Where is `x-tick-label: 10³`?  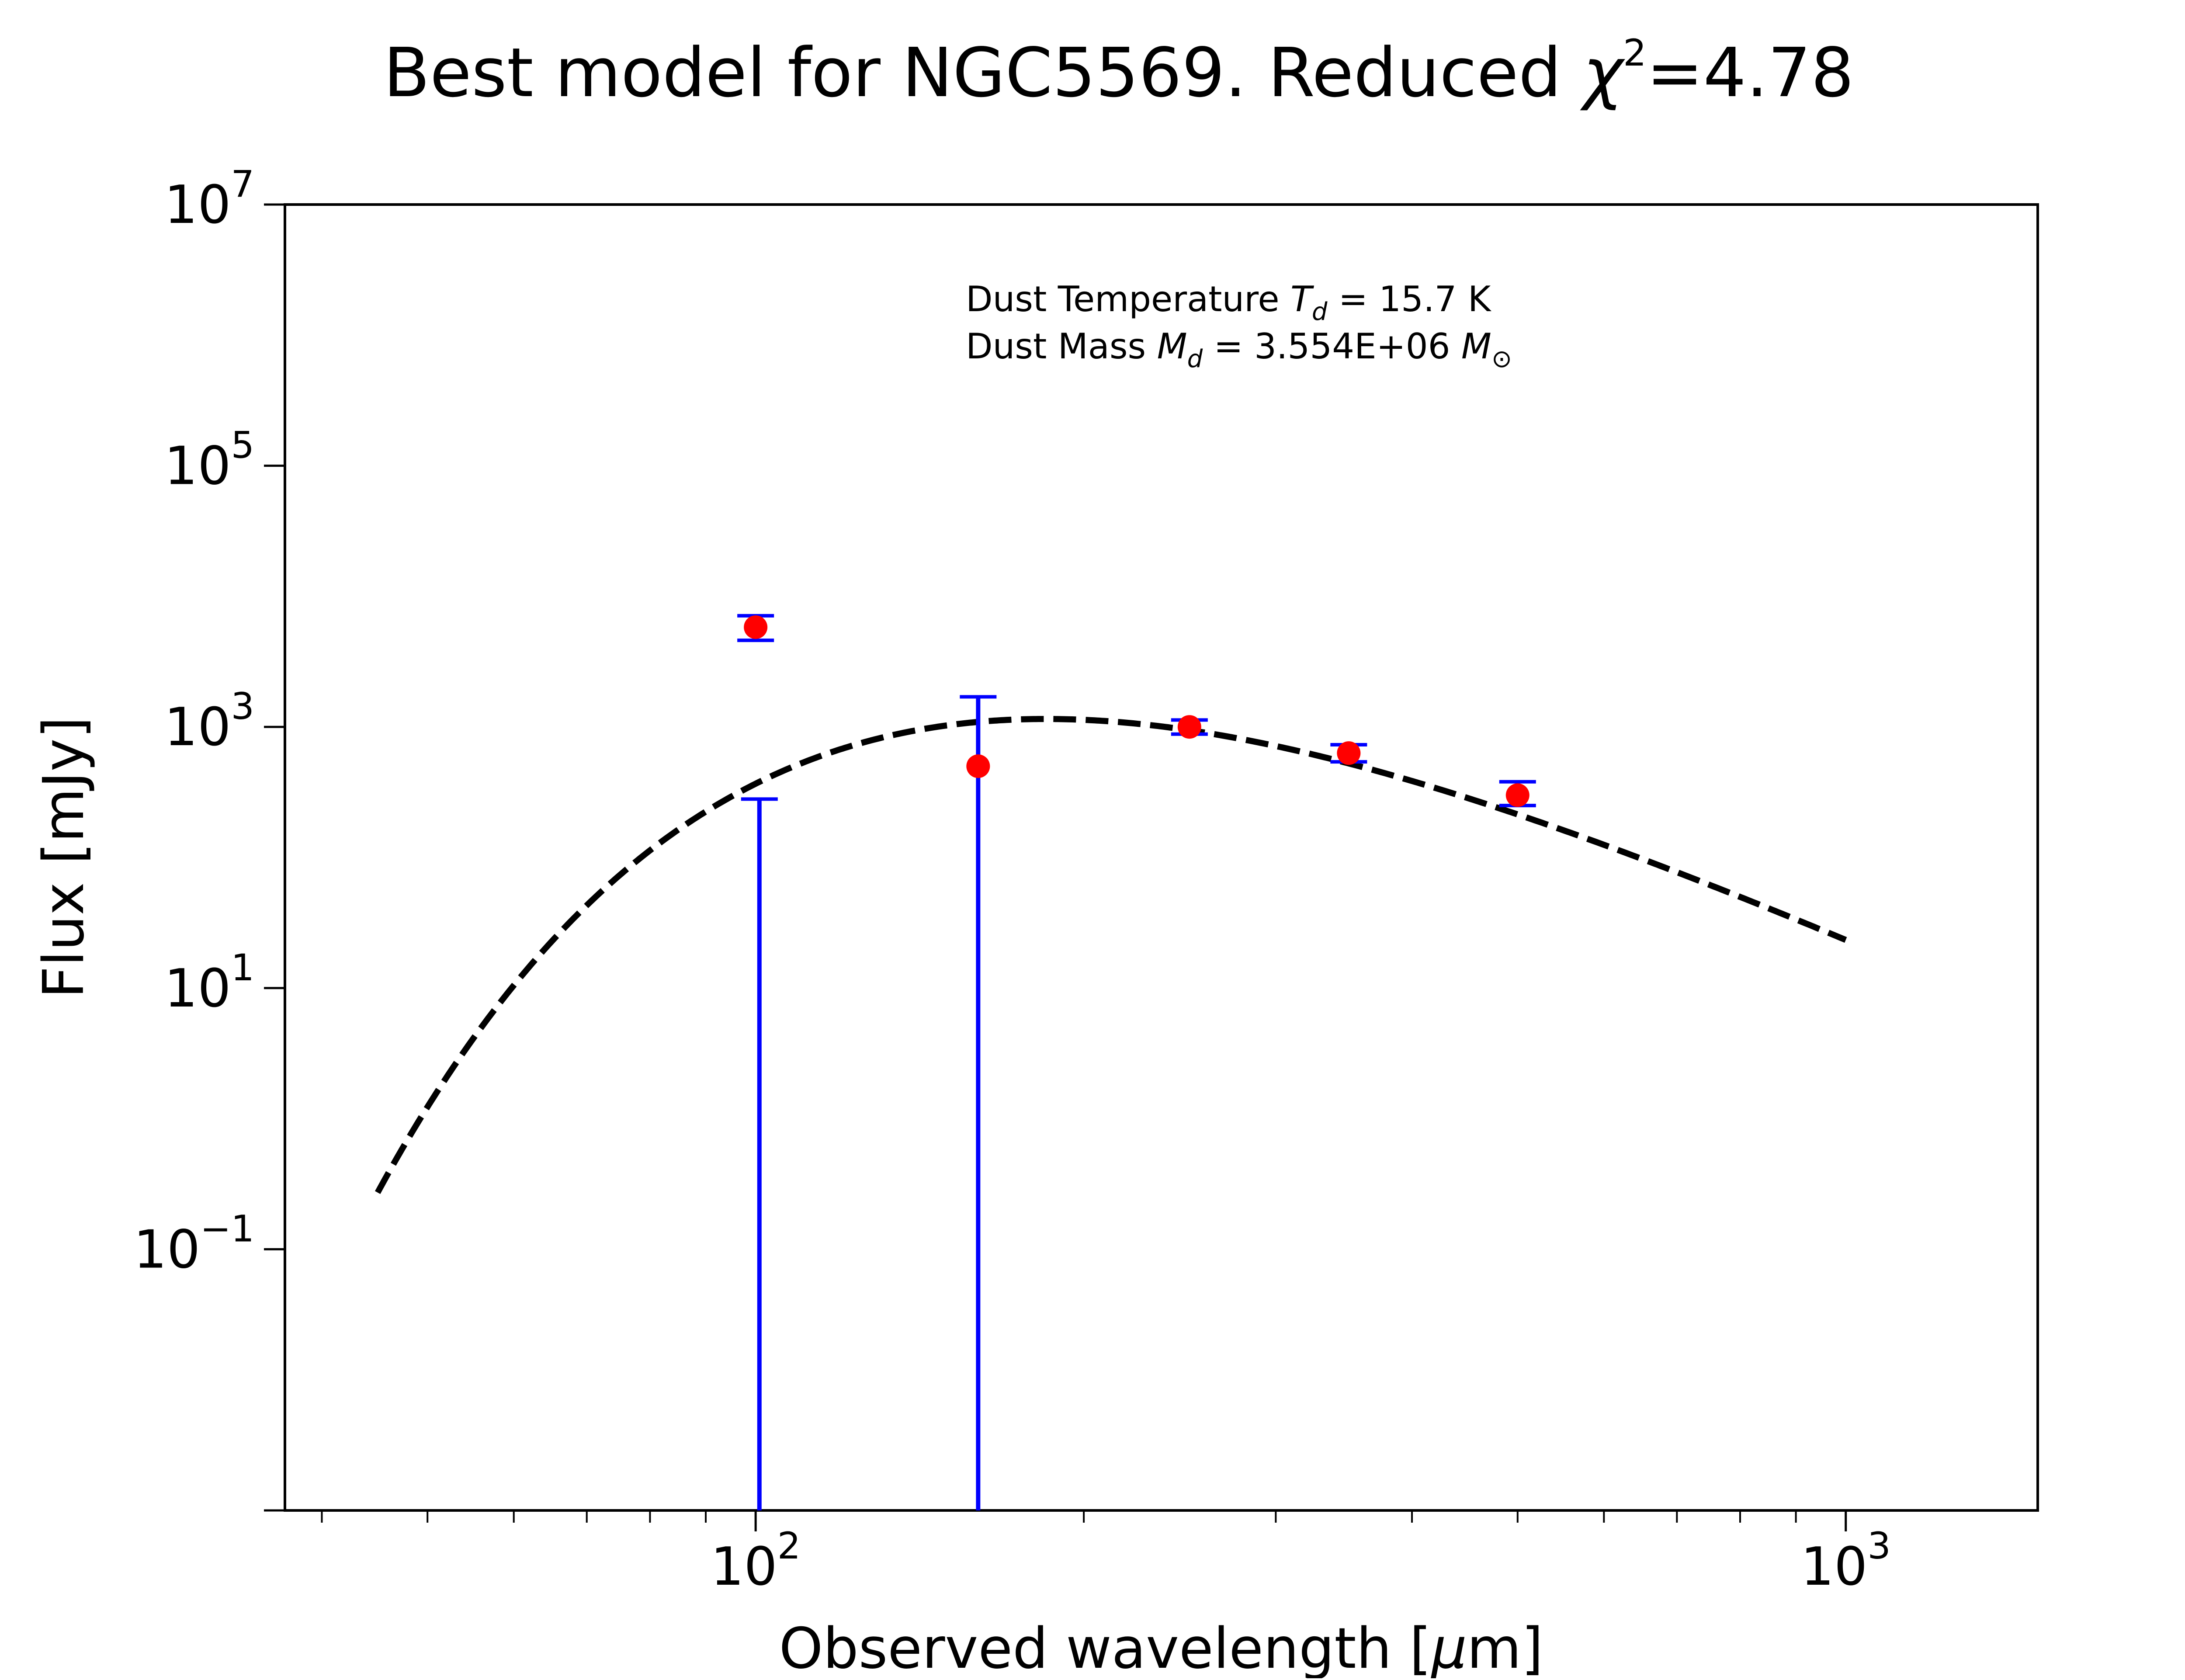 x-tick-label: 10³ is located at coordinates (1846, 1560).